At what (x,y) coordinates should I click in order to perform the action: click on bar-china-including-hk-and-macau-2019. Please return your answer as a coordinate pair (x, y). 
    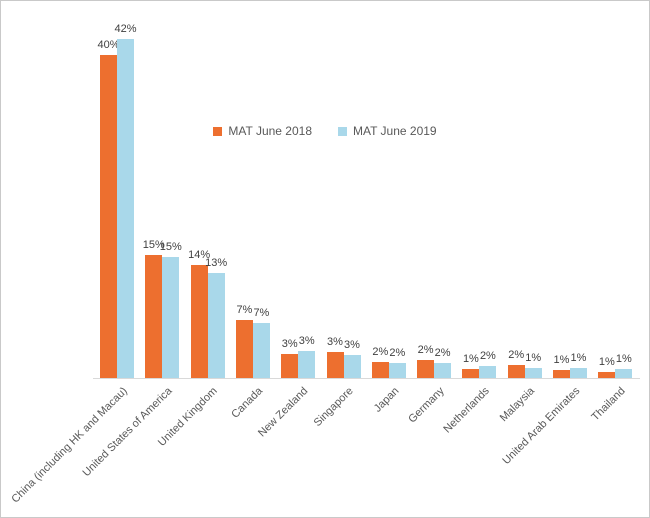
    Looking at the image, I should click on (125, 208).